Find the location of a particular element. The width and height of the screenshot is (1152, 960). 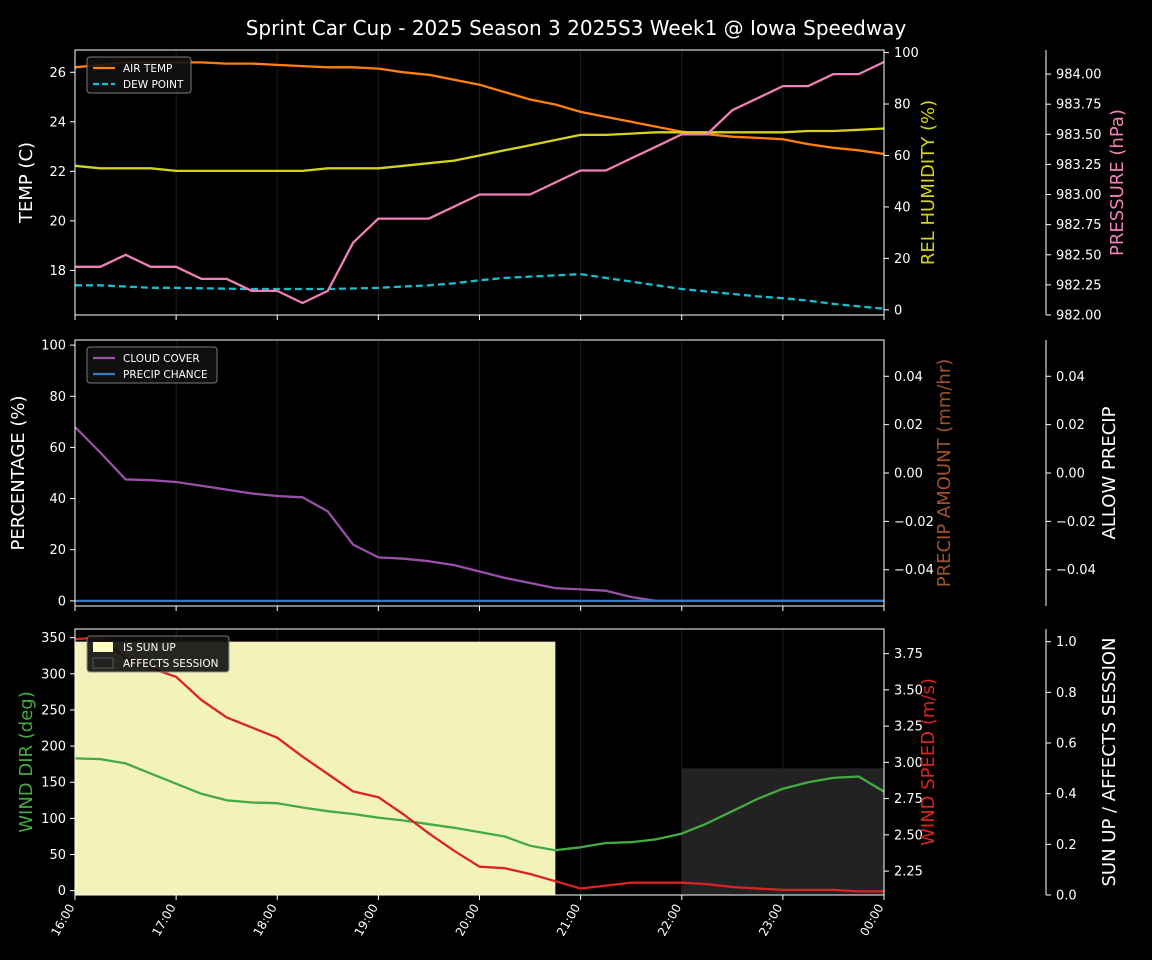

right-tick-label: 0.00 is located at coordinates (908, 474).